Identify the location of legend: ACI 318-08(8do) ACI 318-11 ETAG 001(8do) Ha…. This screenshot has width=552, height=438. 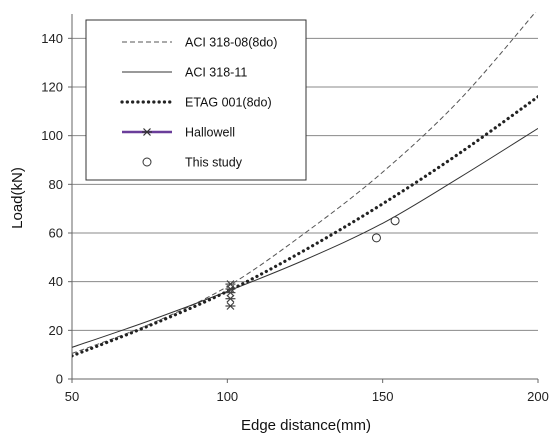
(196, 100).